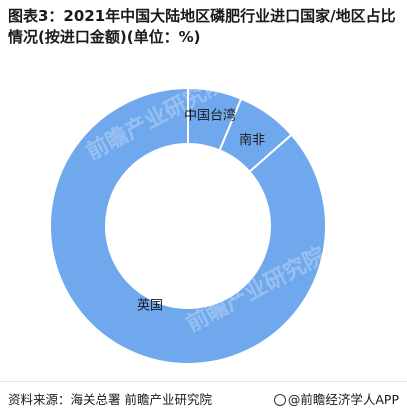 The height and width of the screenshot is (419, 407). What do you see at coordinates (150, 306) in the screenshot?
I see `slice-label: 英国` at bounding box center [150, 306].